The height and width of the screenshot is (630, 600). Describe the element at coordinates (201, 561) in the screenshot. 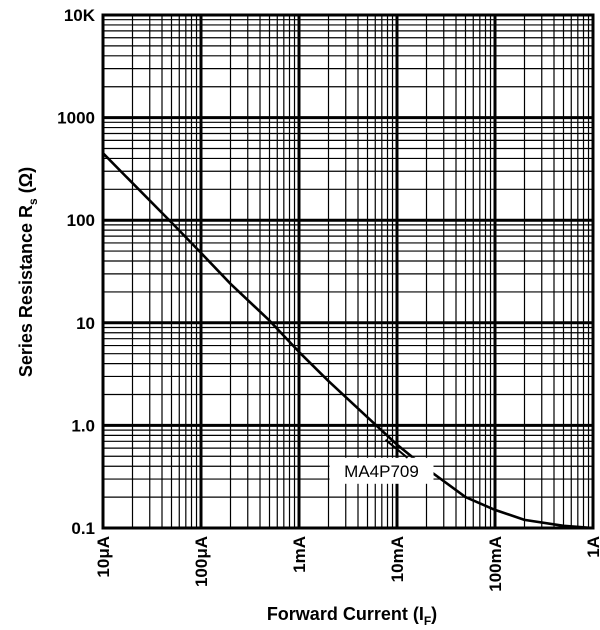

I see `x-tick-label: 100μA` at that location.